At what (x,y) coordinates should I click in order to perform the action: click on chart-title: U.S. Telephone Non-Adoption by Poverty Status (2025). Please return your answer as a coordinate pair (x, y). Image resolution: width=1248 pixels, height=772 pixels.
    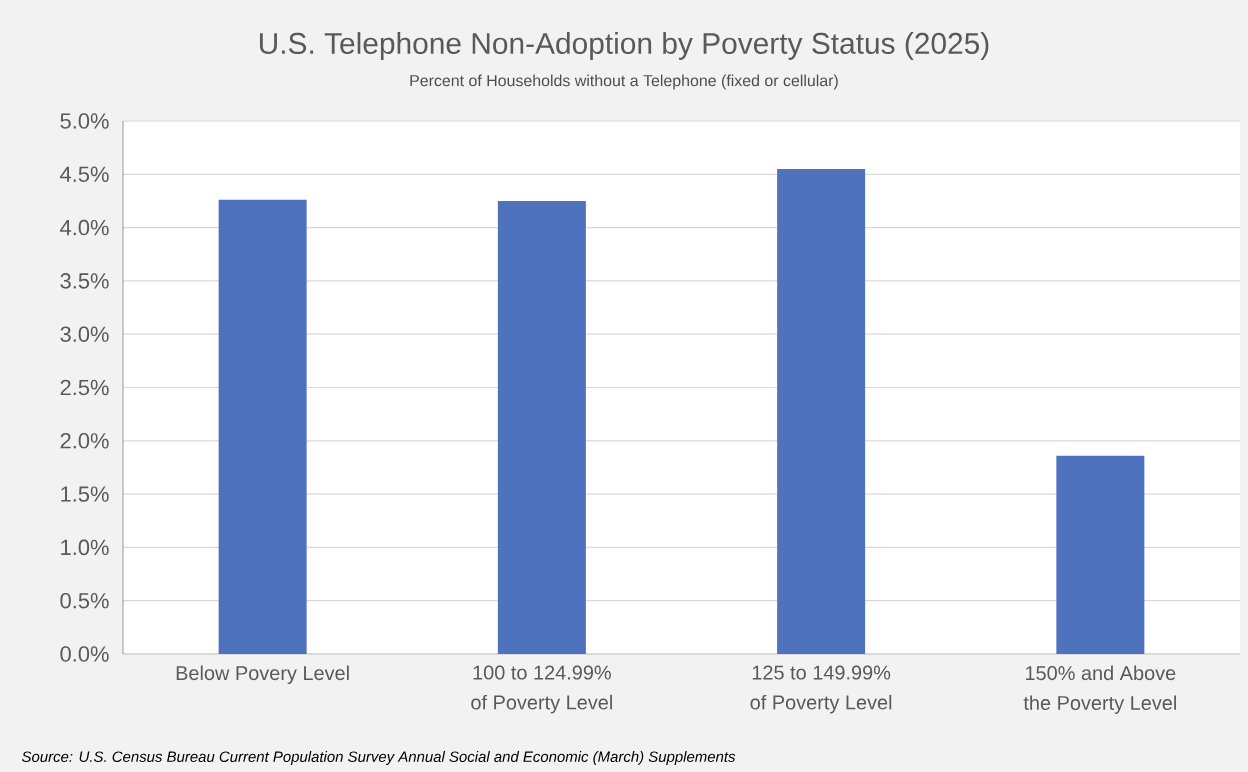
    Looking at the image, I should click on (624, 46).